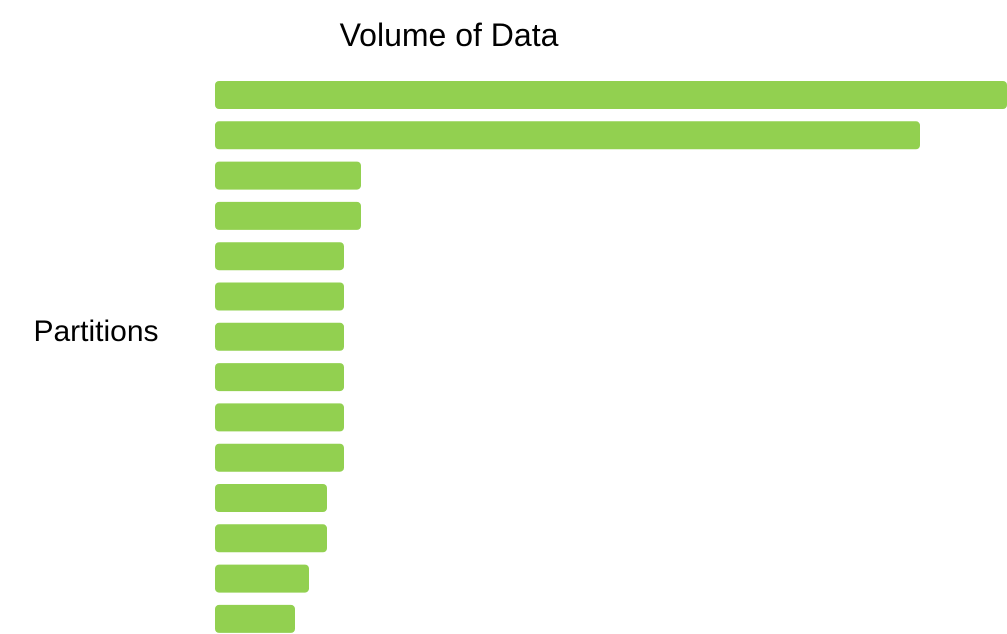  What do you see at coordinates (95, 331) in the screenshot?
I see `y-axis-label: Partitions` at bounding box center [95, 331].